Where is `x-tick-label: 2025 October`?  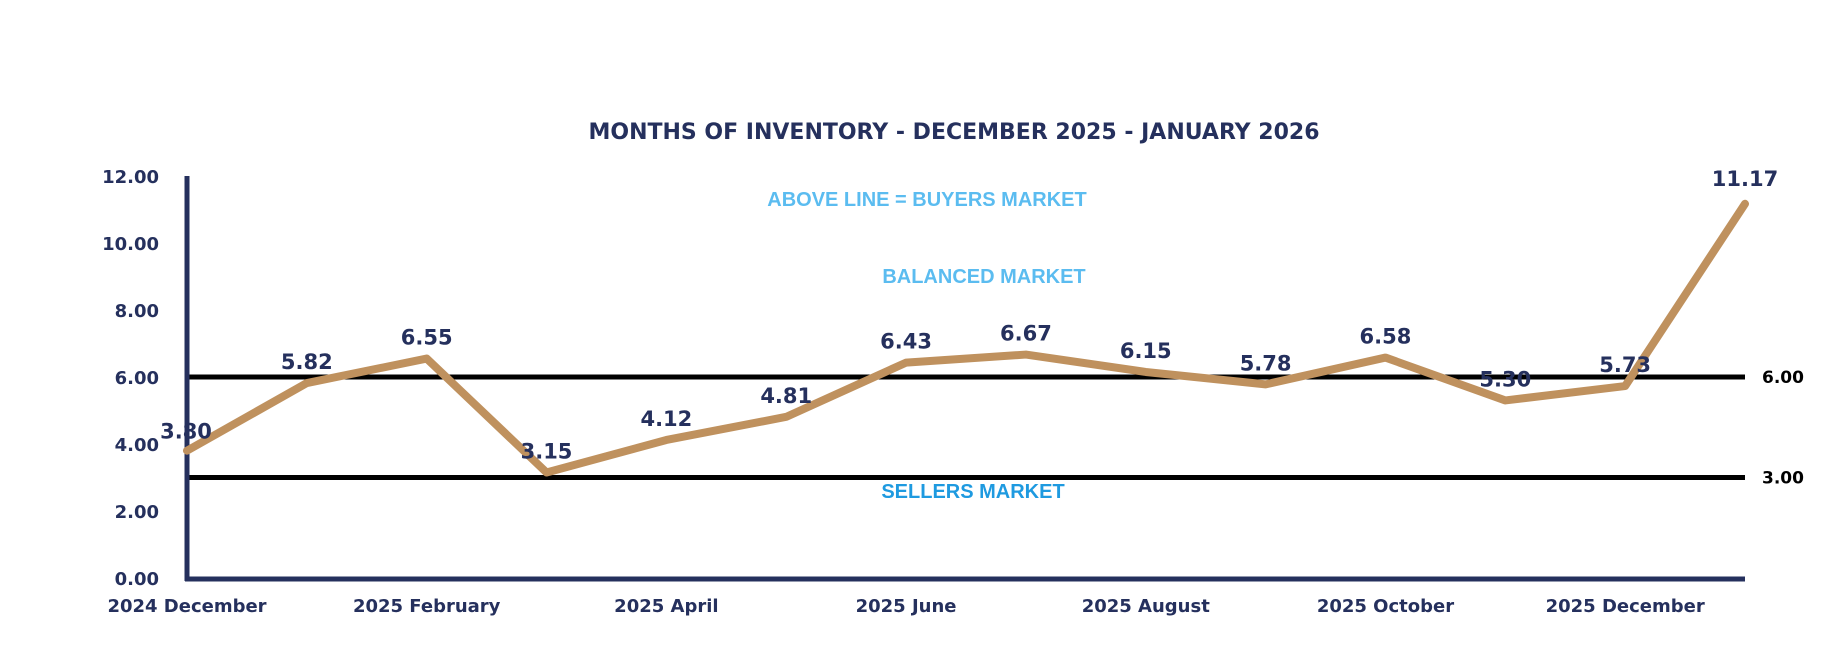
x-tick-label: 2025 October is located at coordinates (1385, 606).